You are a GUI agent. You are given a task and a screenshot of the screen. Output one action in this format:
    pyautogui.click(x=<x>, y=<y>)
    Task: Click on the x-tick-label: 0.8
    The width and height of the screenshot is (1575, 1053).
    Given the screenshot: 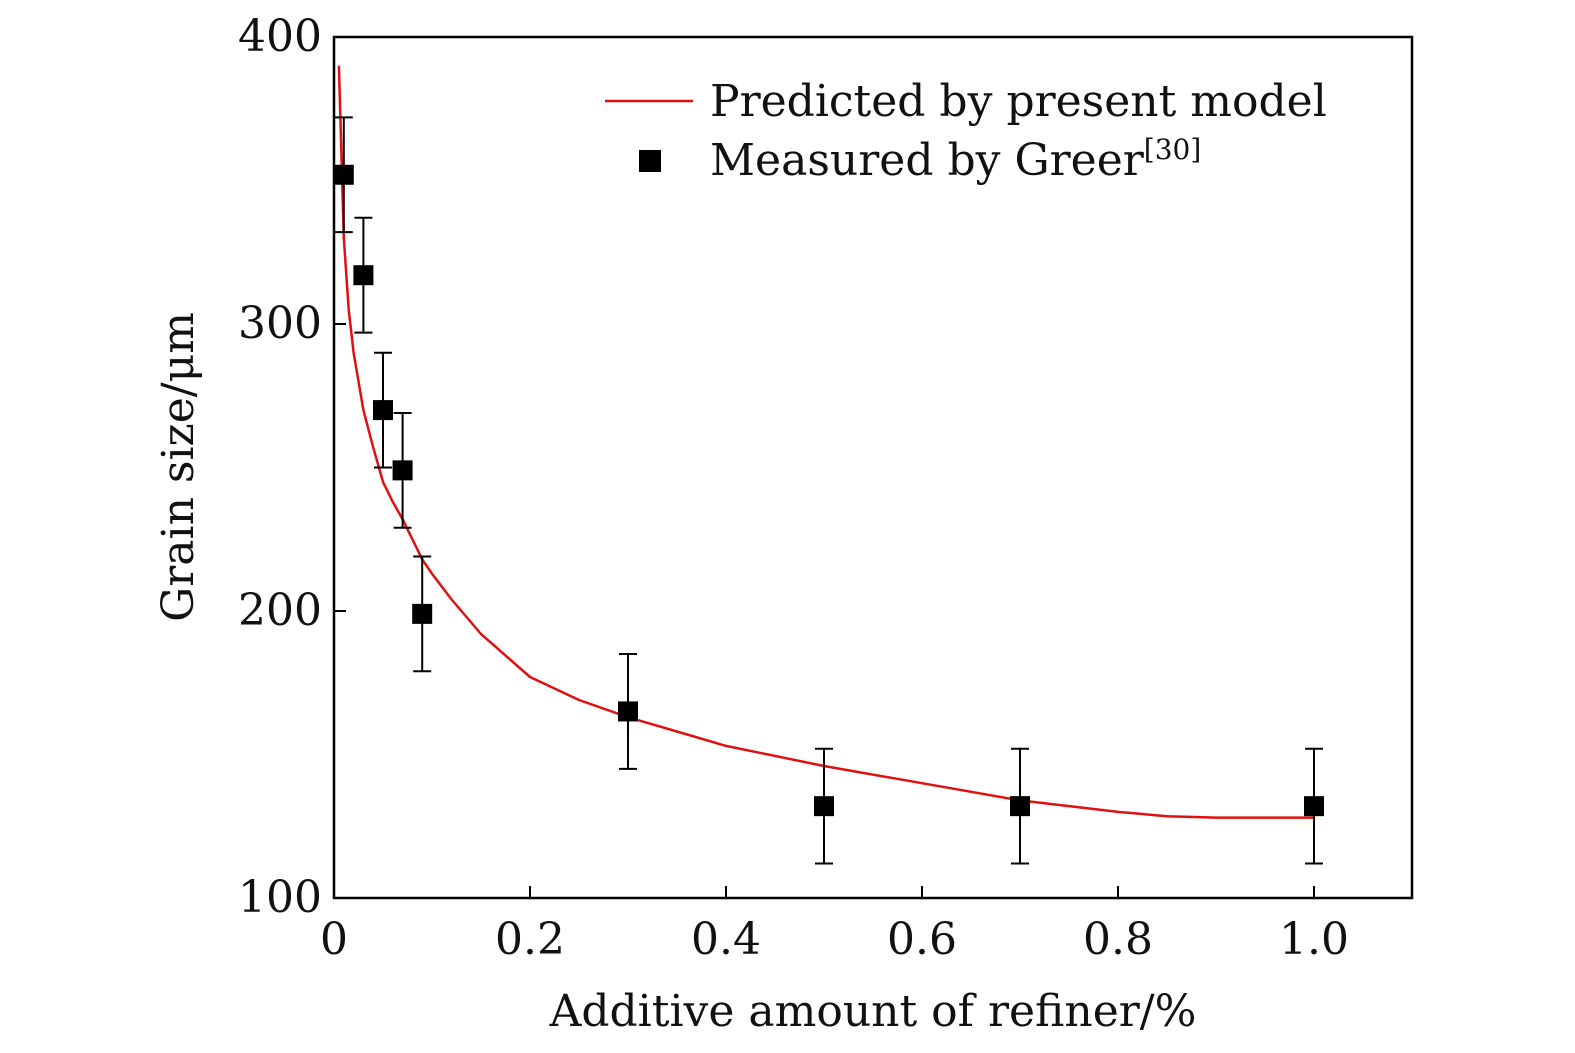 What is the action you would take?
    pyautogui.click(x=1118, y=939)
    